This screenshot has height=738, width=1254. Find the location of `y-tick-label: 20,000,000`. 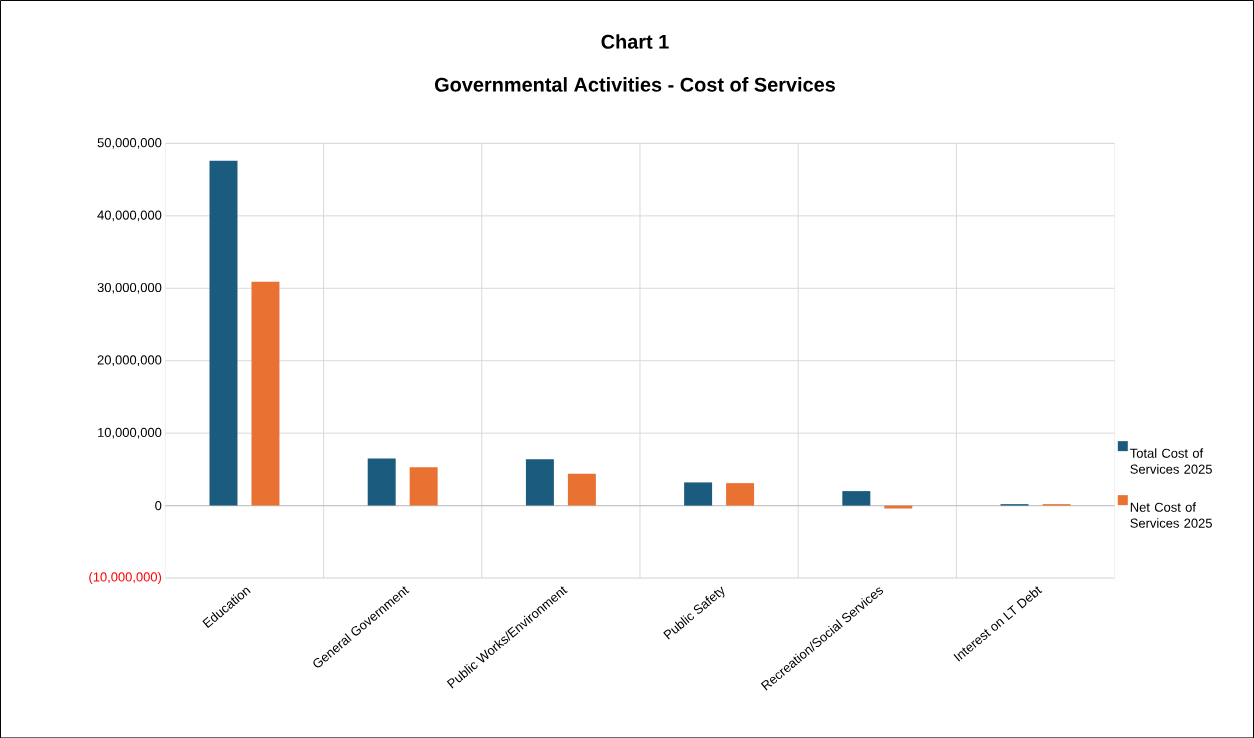

y-tick-label: 20,000,000 is located at coordinates (129, 360).